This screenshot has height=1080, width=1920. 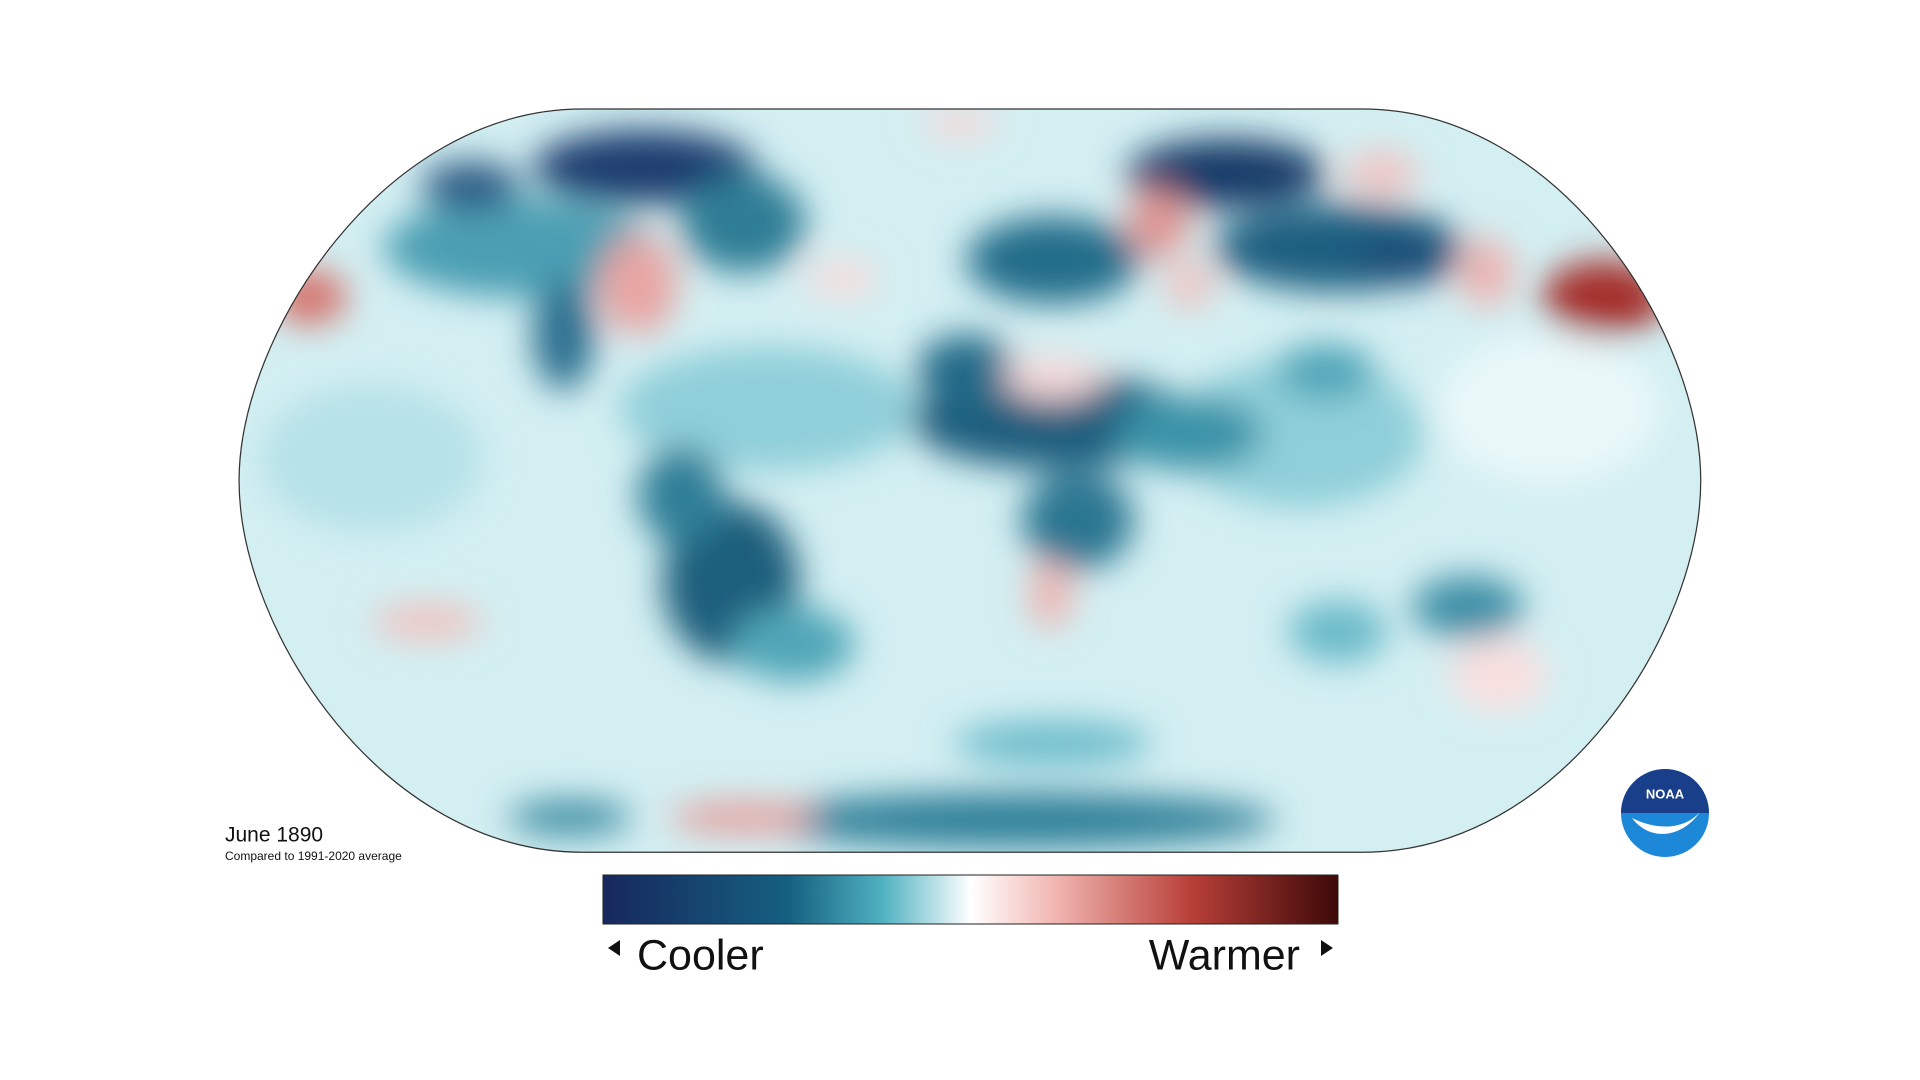 What do you see at coordinates (1665, 813) in the screenshot?
I see `noaa-logo: NOAA` at bounding box center [1665, 813].